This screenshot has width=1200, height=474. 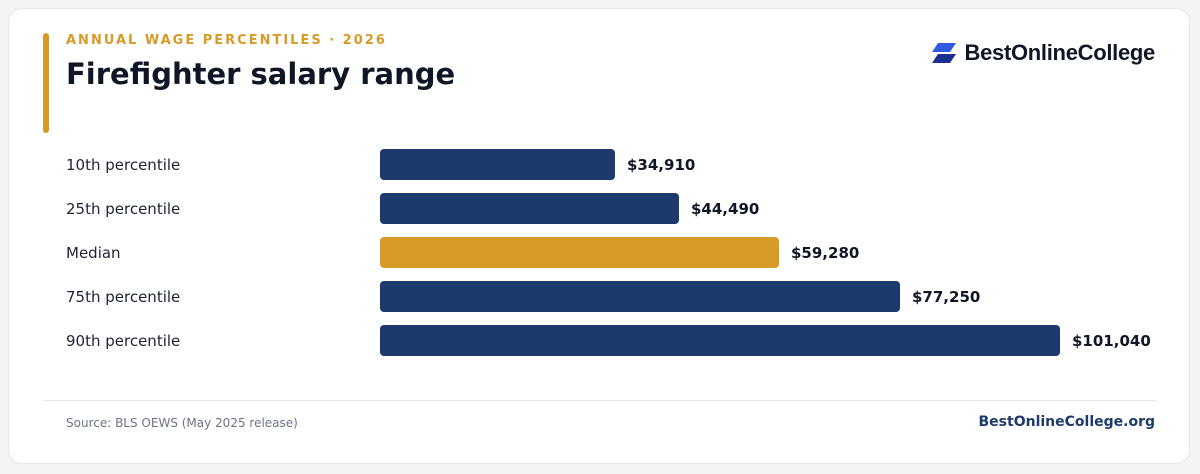 I want to click on category-label: 25th percentile, so click(x=123, y=209).